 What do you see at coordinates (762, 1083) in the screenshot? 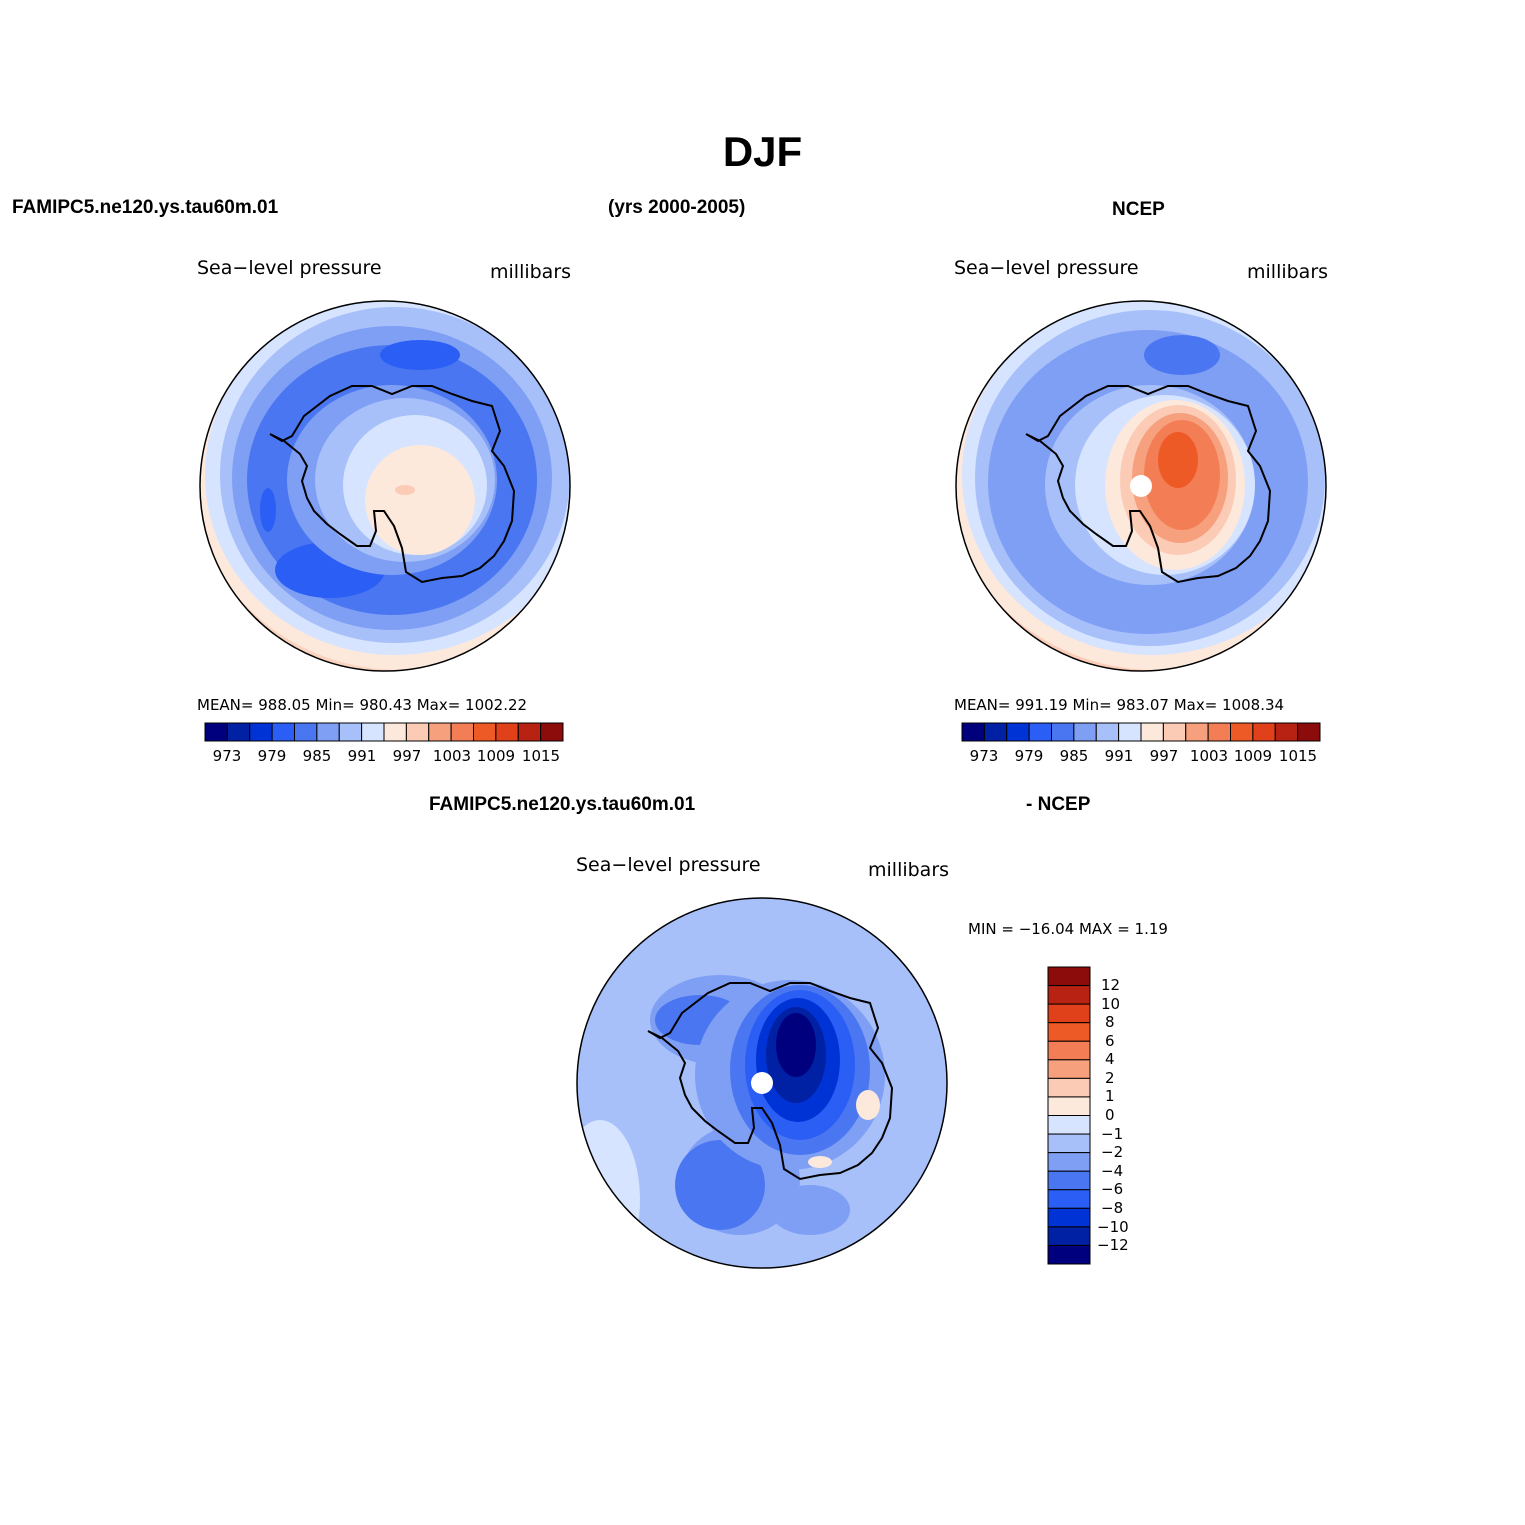
I see `diff-map` at bounding box center [762, 1083].